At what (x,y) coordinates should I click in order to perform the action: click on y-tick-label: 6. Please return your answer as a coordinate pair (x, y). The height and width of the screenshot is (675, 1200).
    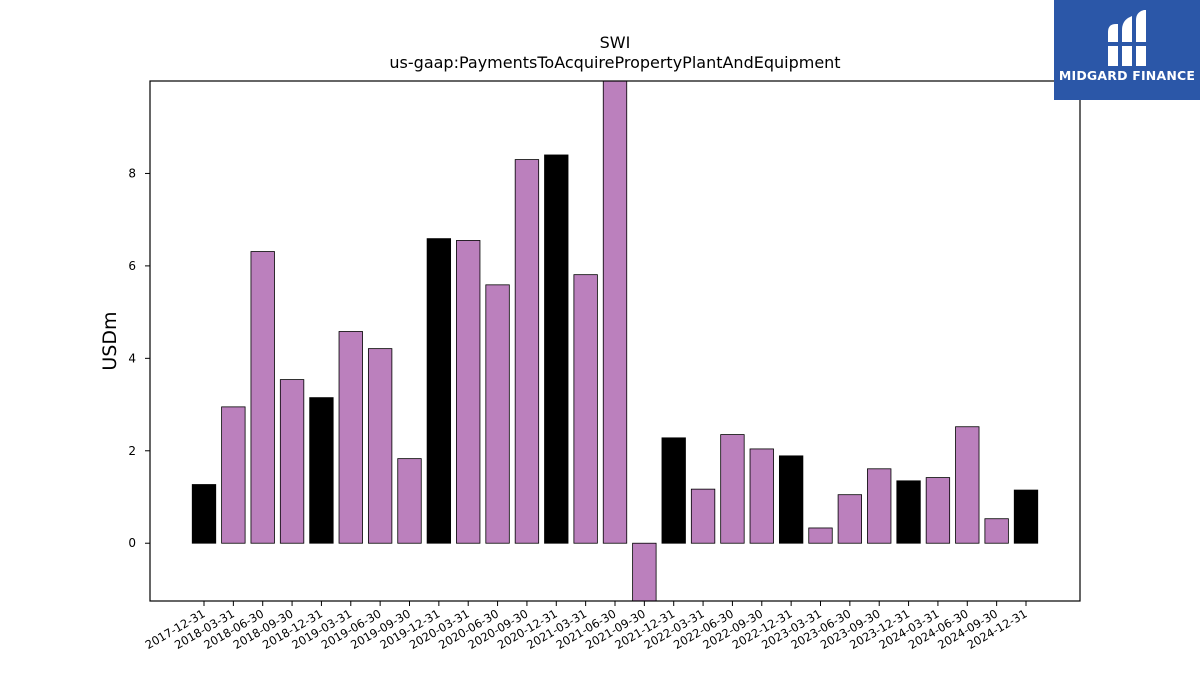
    Looking at the image, I should click on (132, 266).